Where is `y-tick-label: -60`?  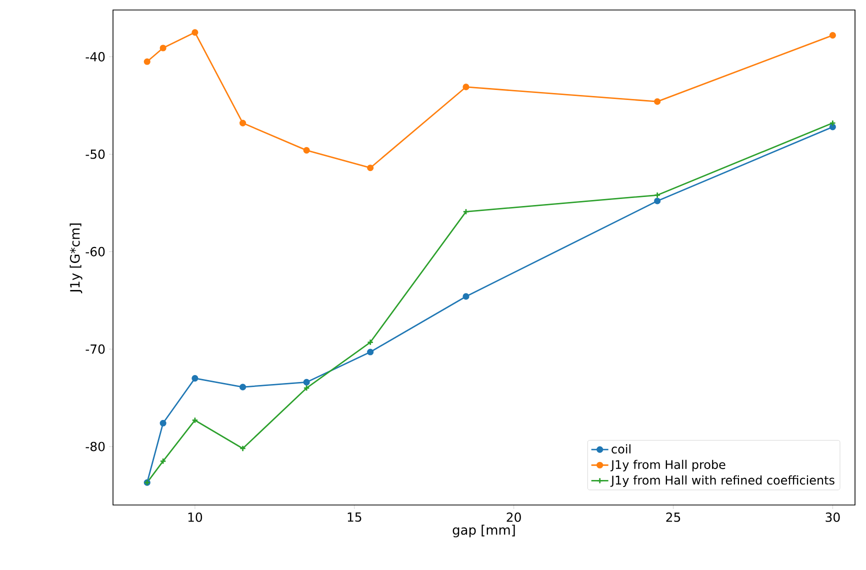
y-tick-label: -60 is located at coordinates (95, 251).